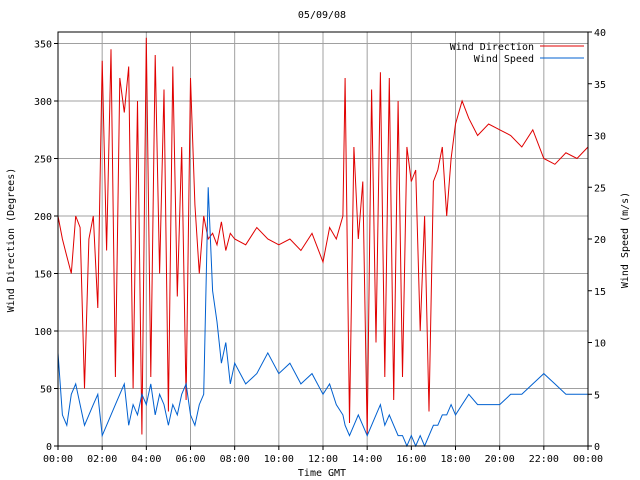  I want to click on y-tick-label-left: 350, so click(43, 45).